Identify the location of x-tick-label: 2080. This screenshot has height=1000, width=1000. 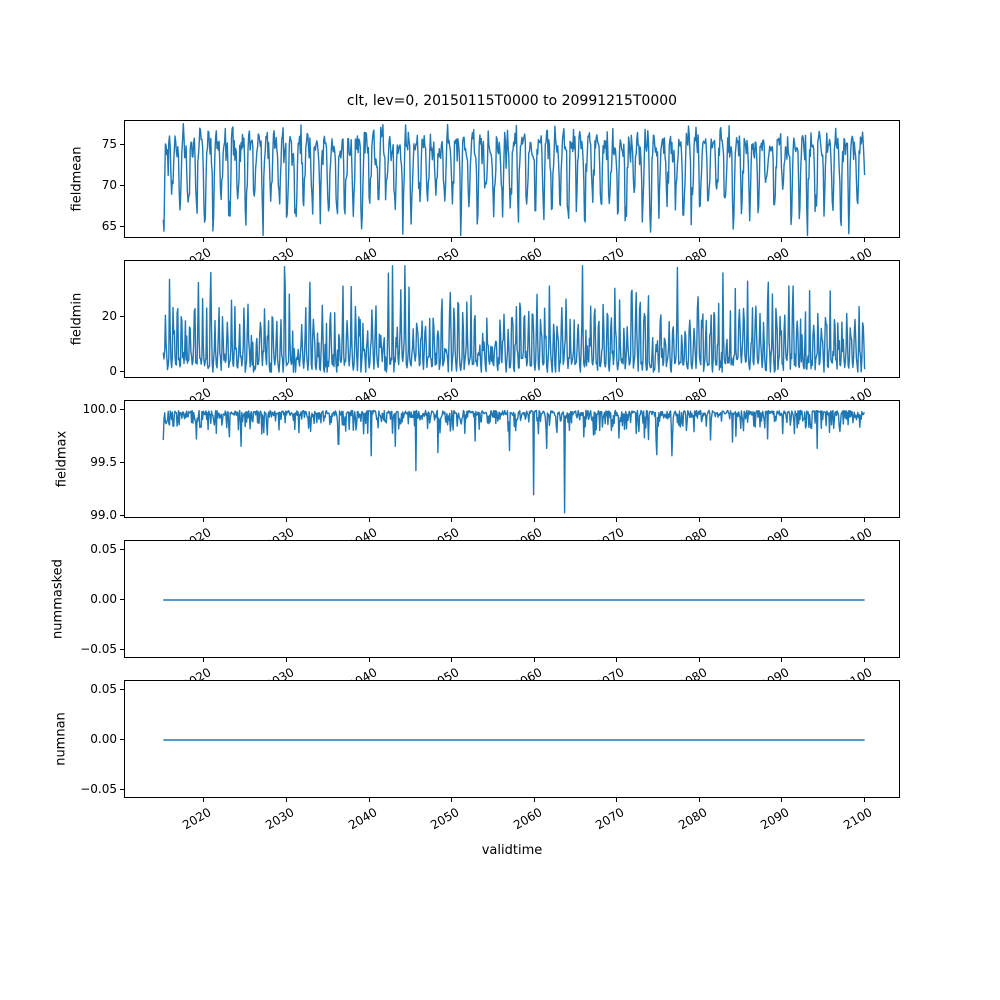
(692, 819).